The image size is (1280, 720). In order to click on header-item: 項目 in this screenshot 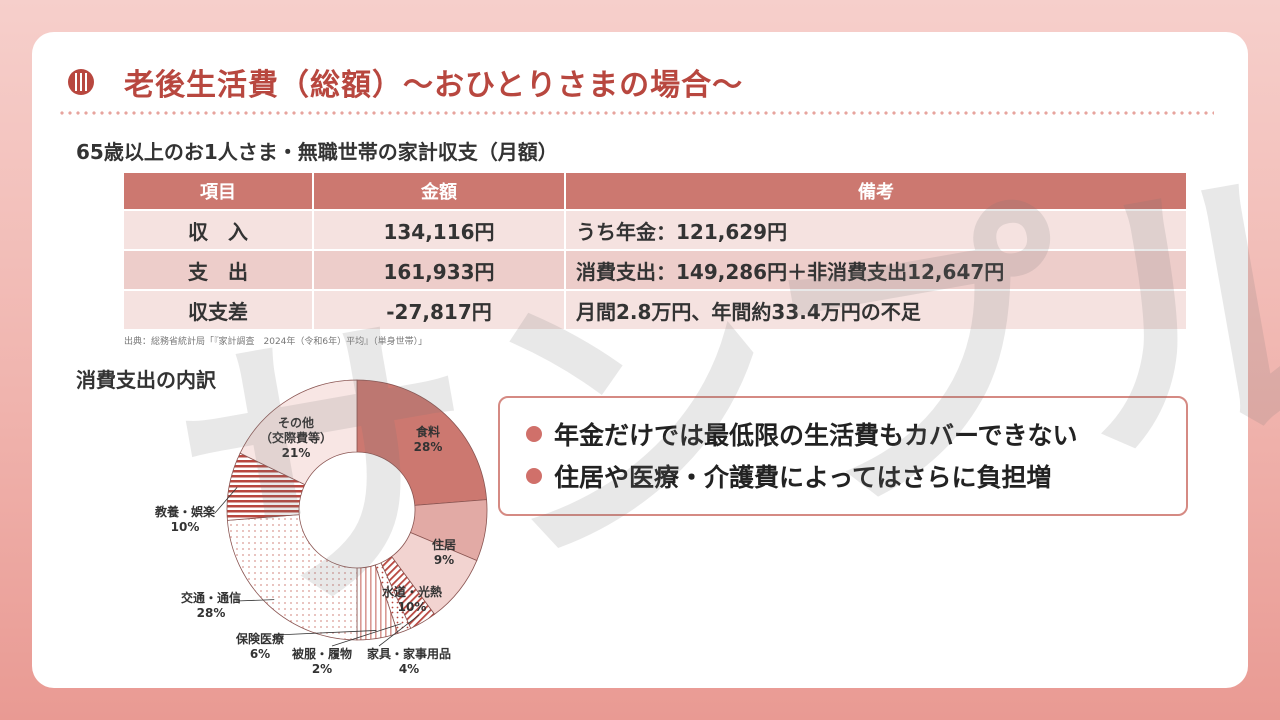, I will do `click(219, 191)`.